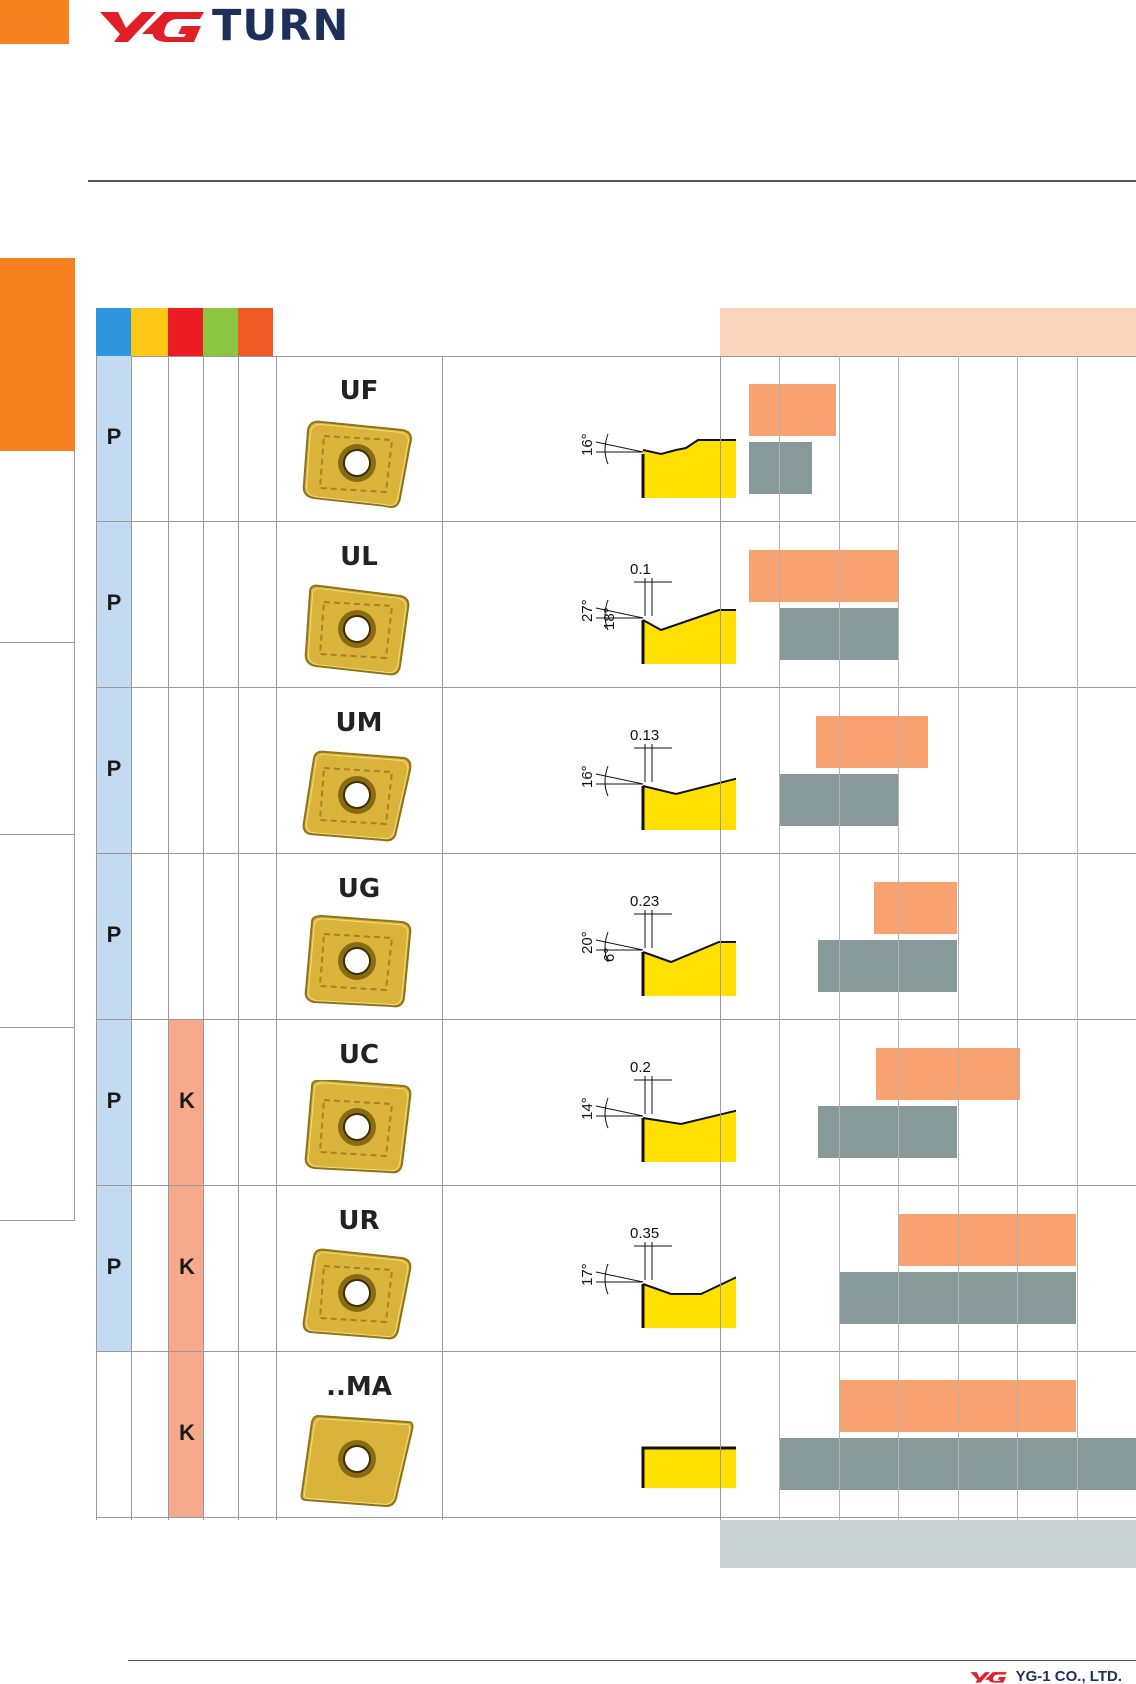 This screenshot has height=1684, width=1136. Describe the element at coordinates (587, 1108) in the screenshot. I see `profile-angle-label: 14°` at that location.